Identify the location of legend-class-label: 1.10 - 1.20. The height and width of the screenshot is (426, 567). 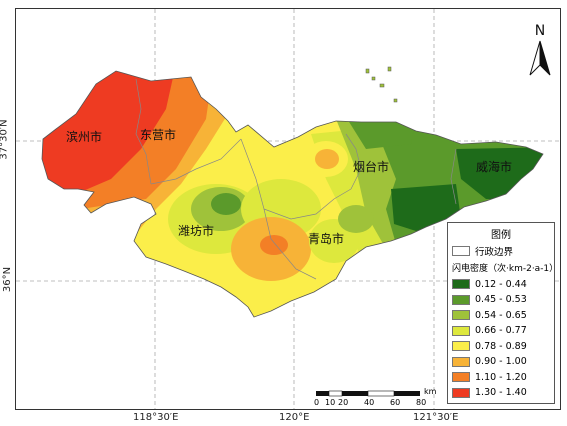
(501, 377).